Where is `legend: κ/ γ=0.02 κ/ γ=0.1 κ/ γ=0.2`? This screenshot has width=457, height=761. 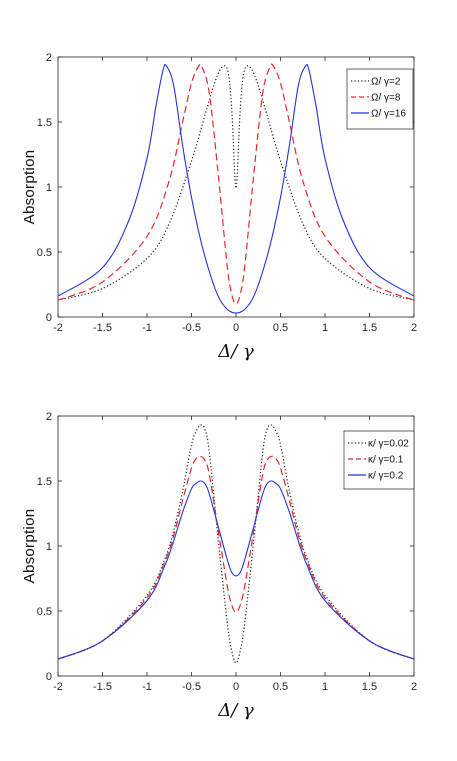 legend: κ/ γ=0.02 κ/ γ=0.1 κ/ γ=0.2 is located at coordinates (379, 460).